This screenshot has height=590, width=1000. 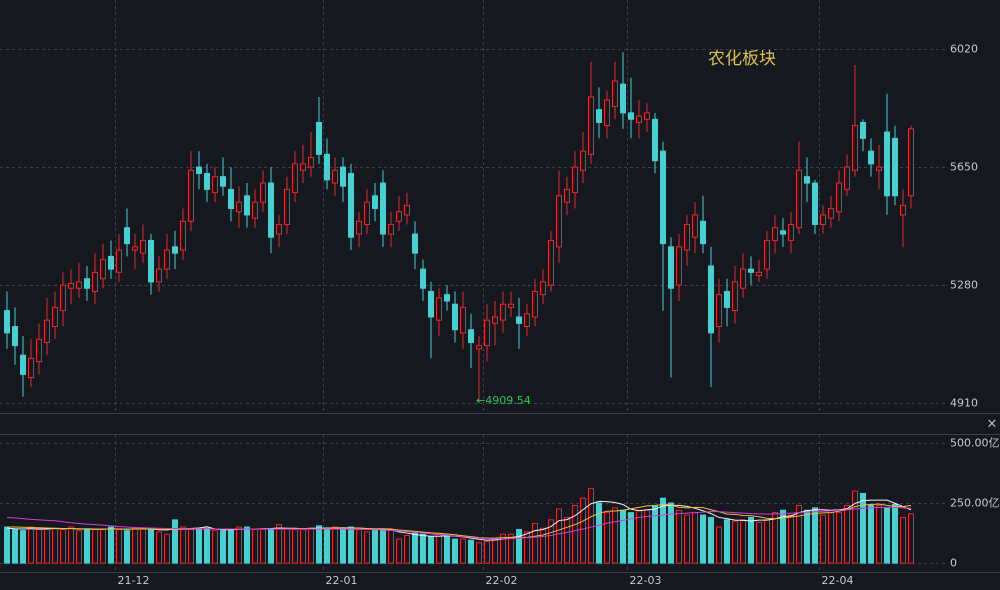 What do you see at coordinates (134, 580) in the screenshot?
I see `x-tick-label: 21-12` at bounding box center [134, 580].